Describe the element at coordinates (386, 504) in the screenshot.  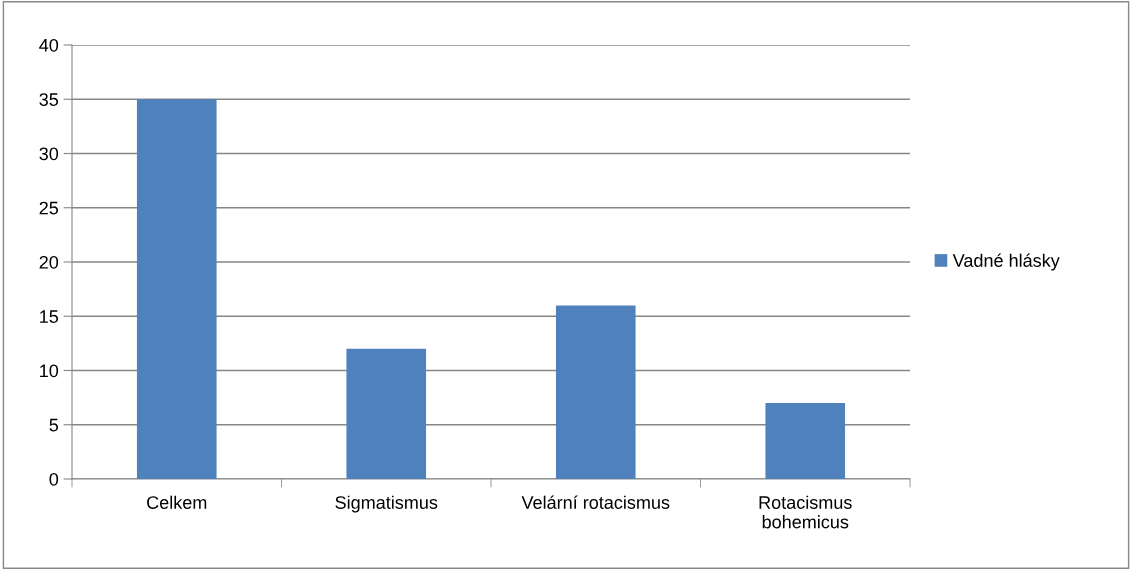
I see `x-tick-label: Sigmatismus` at that location.